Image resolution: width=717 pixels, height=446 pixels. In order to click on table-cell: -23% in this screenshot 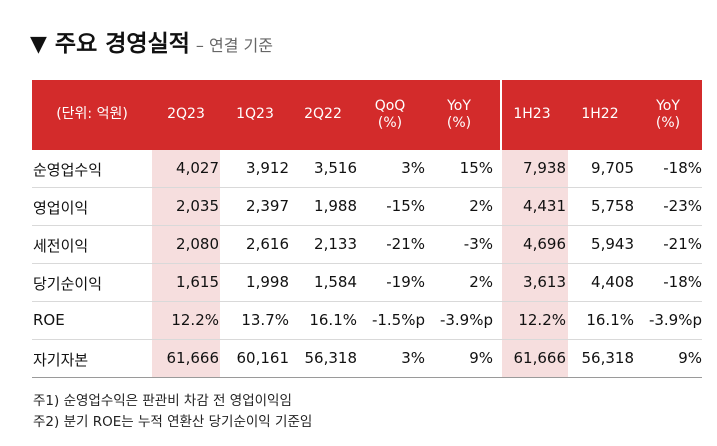, I will do `click(682, 206)`.